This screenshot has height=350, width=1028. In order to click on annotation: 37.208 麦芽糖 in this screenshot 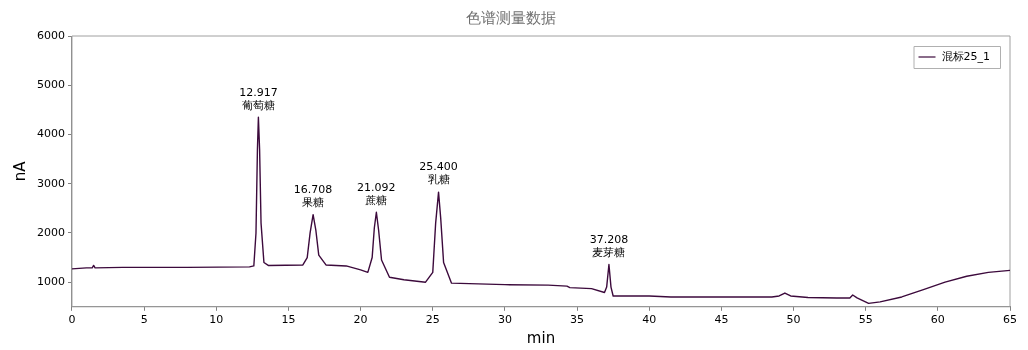, I will do `click(609, 245)`.